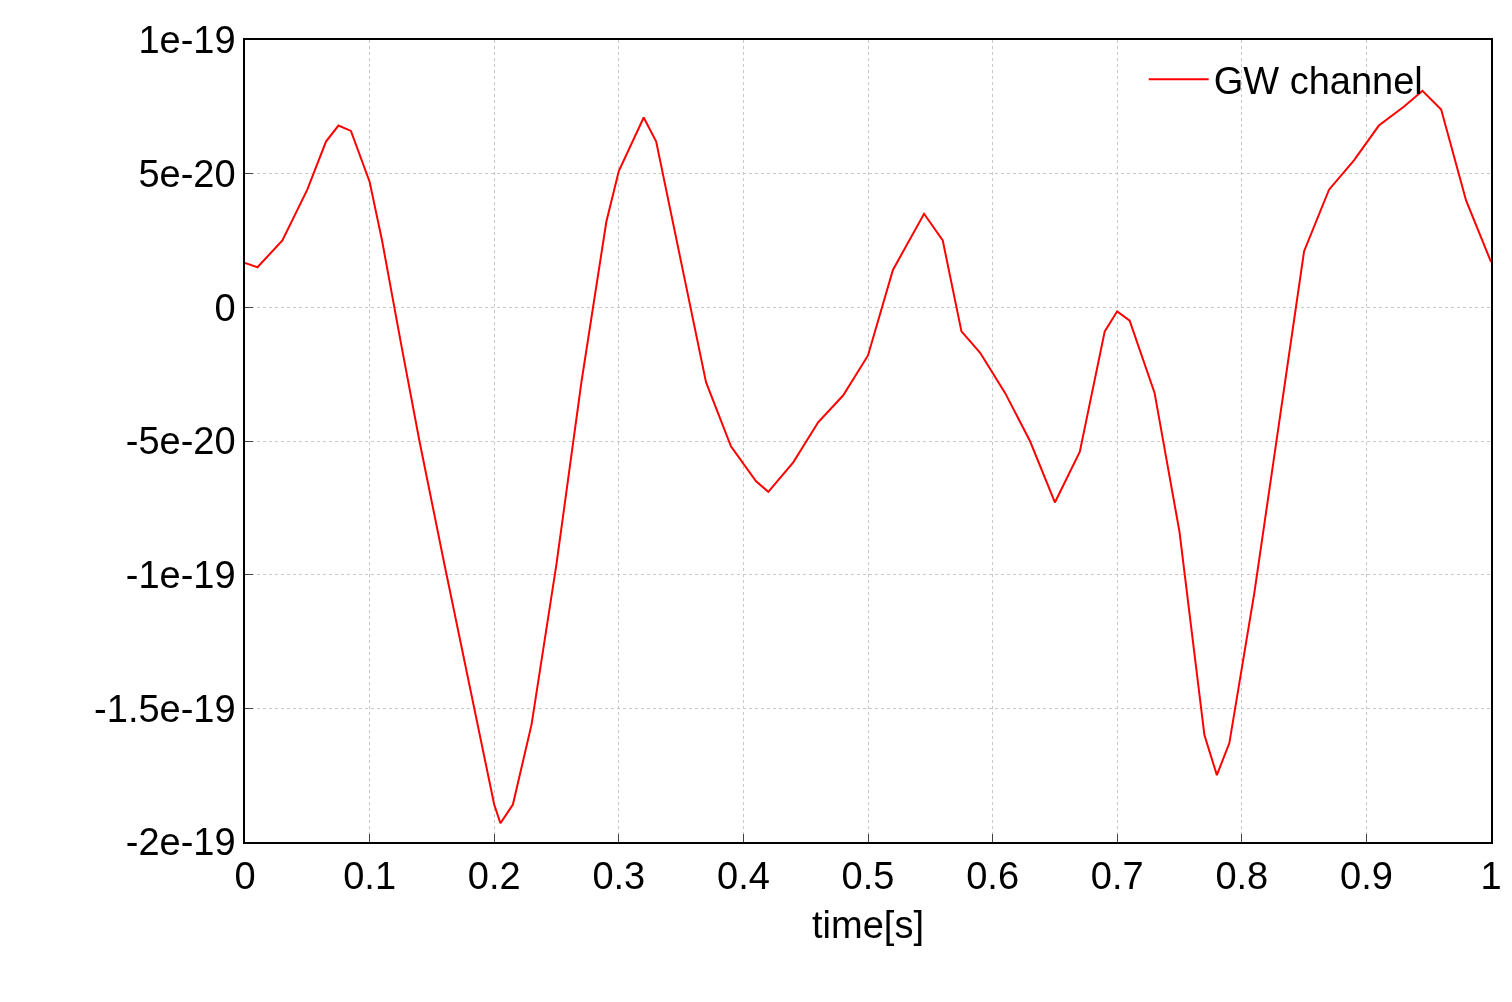 Image resolution: width=1512 pixels, height=1002 pixels. I want to click on x-tick-label: 0.1, so click(370, 876).